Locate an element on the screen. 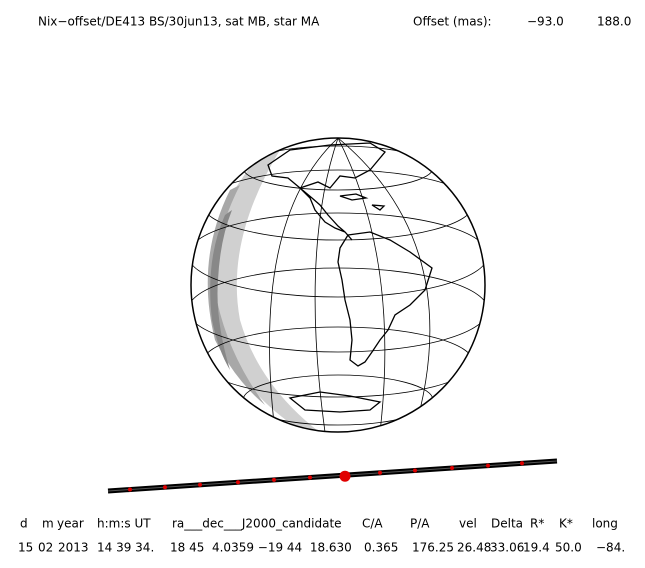 This screenshot has height=568, width=645. column-header: Delta is located at coordinates (507, 524).